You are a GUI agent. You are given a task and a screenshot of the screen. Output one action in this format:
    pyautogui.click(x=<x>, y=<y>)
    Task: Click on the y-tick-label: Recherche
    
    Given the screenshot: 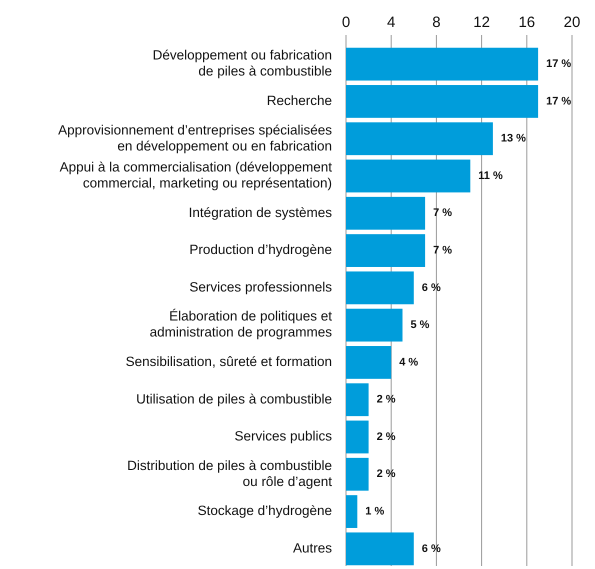 What is the action you would take?
    pyautogui.click(x=299, y=100)
    